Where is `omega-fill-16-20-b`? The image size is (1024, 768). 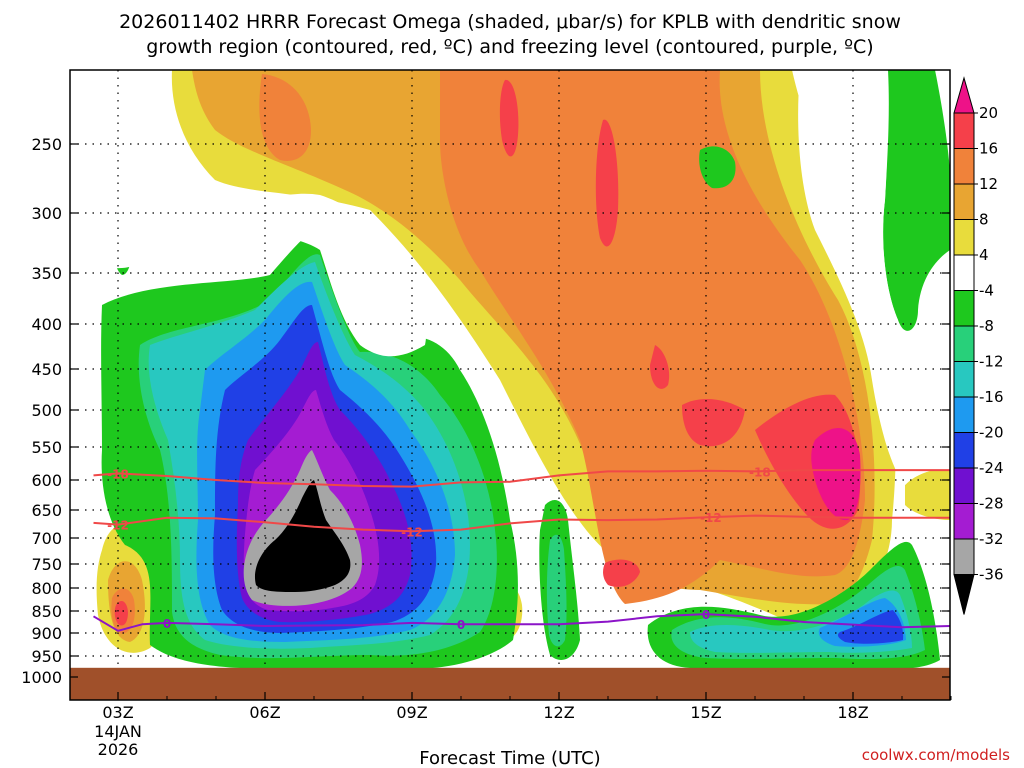
omega-fill-16-20-b is located at coordinates (607, 183).